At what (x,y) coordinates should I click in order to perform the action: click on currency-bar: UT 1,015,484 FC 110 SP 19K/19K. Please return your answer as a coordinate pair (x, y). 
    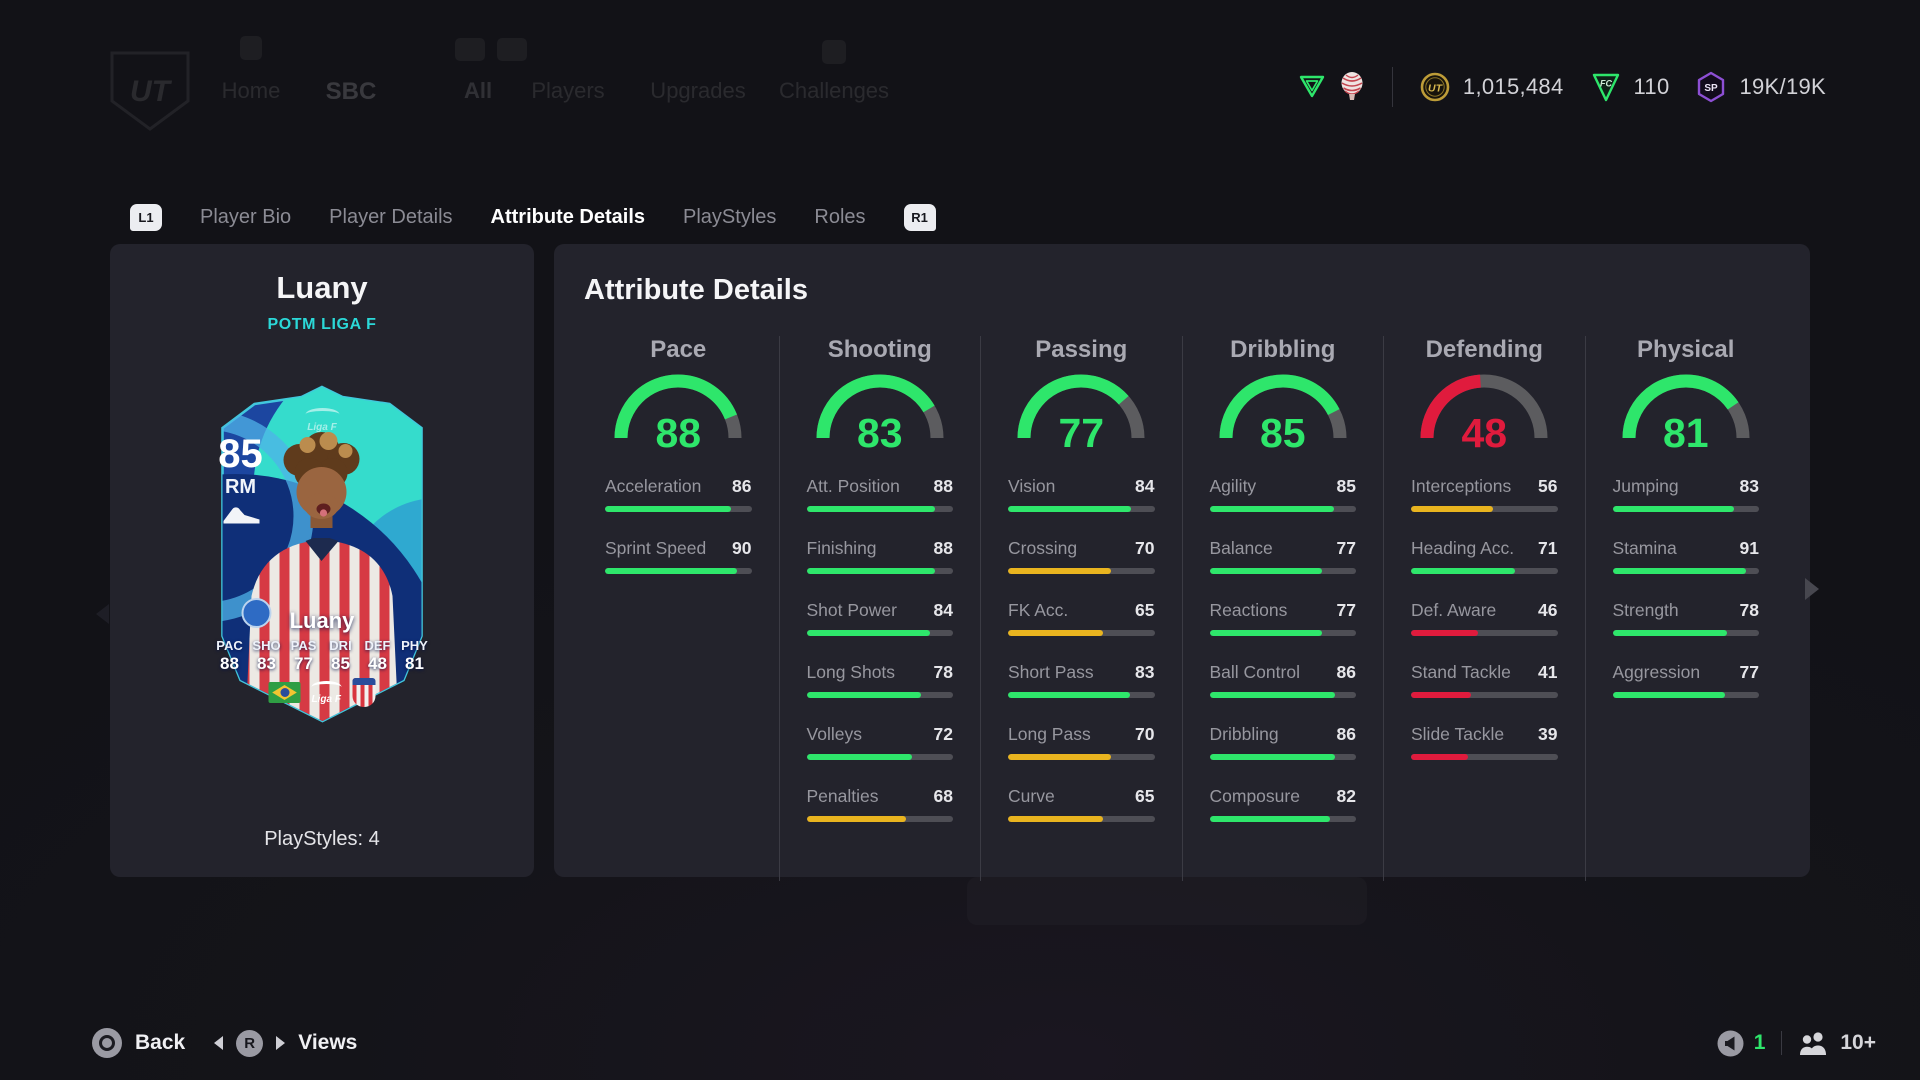
    Looking at the image, I should click on (1562, 87).